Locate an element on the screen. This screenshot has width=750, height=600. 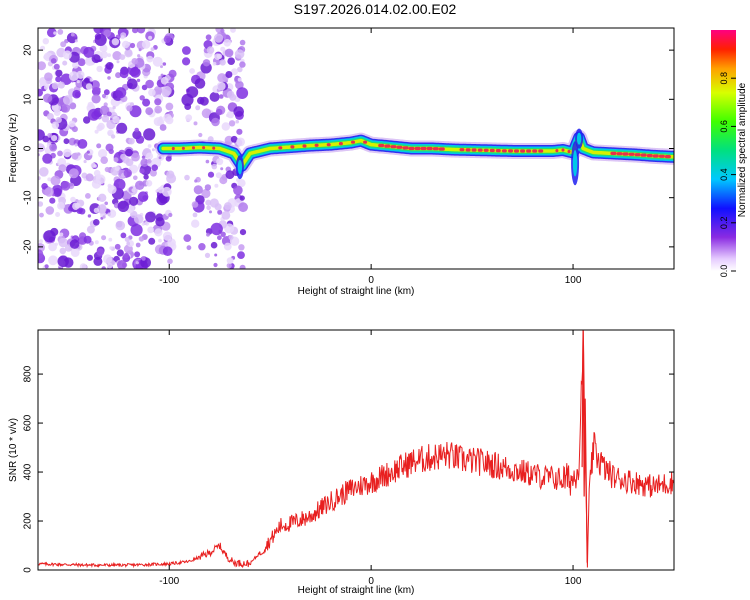
y-tick-label: 0 is located at coordinates (28, 148).